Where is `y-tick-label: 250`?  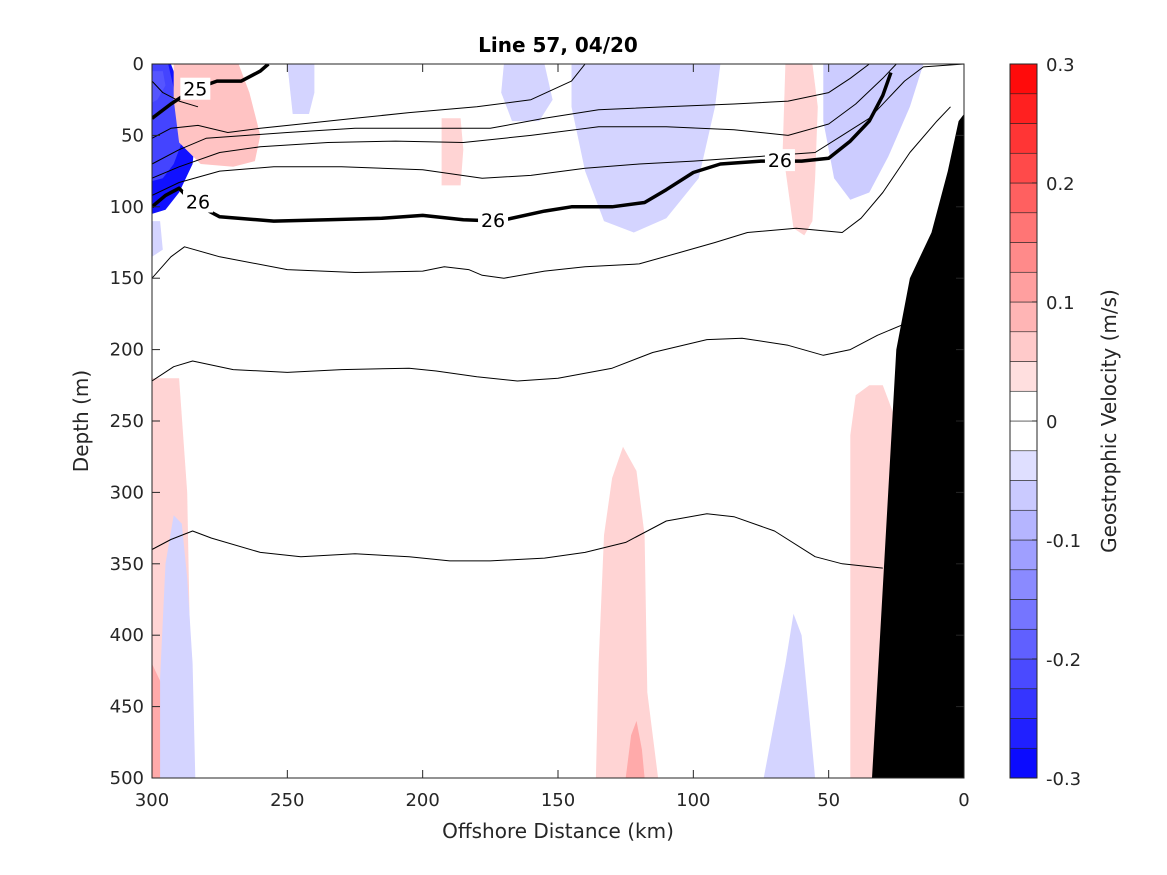 y-tick-label: 250 is located at coordinates (127, 421).